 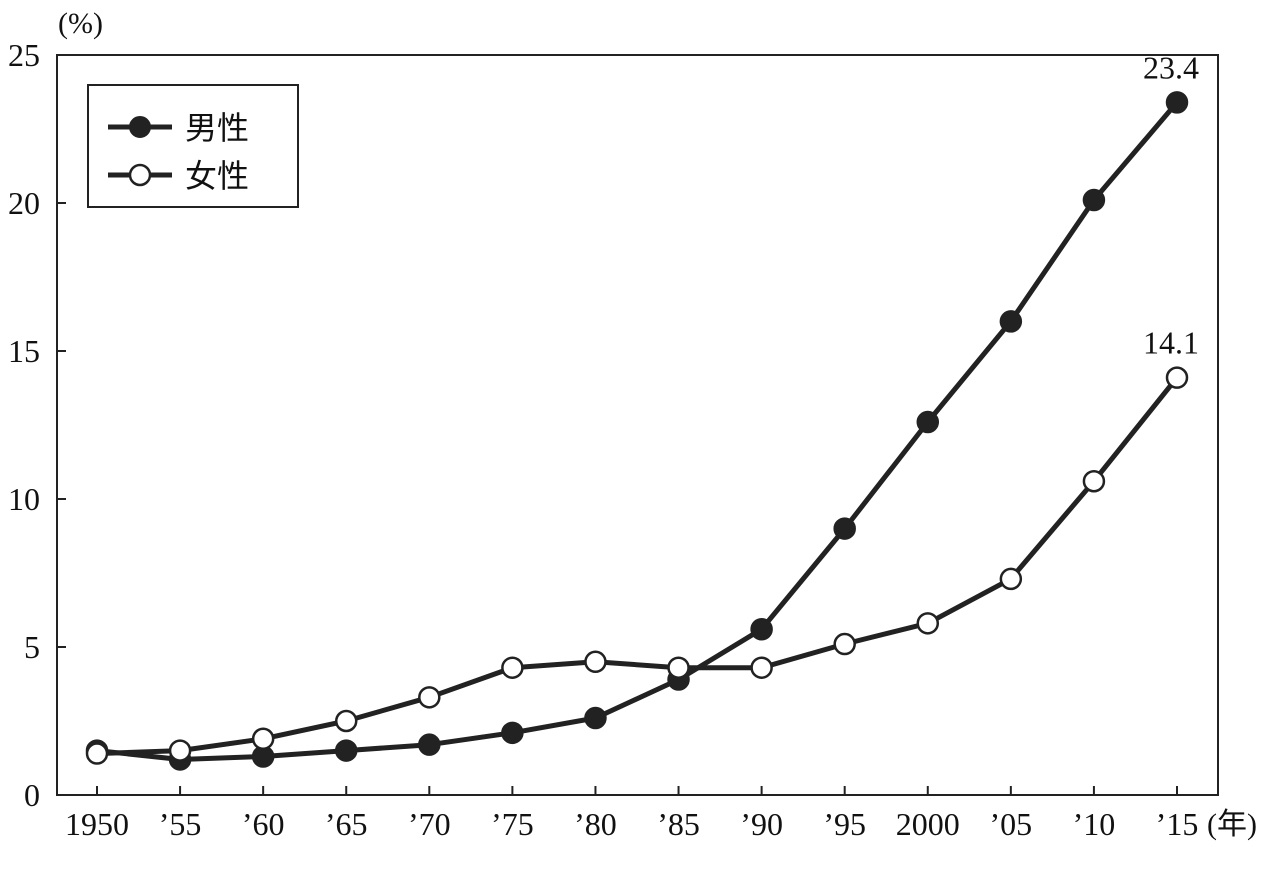 I want to click on legend-box, so click(x=193, y=146).